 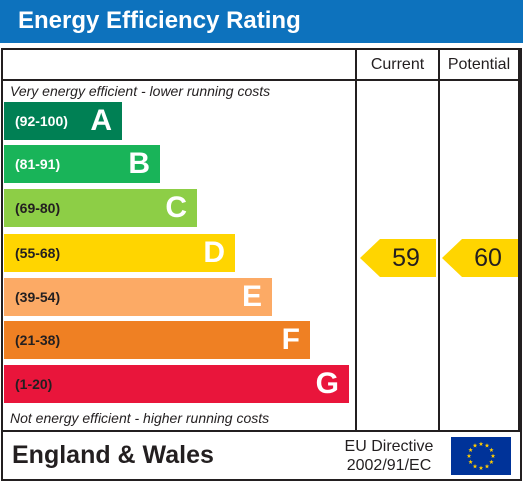 I want to click on band-e: (39-54) E, so click(x=138, y=297).